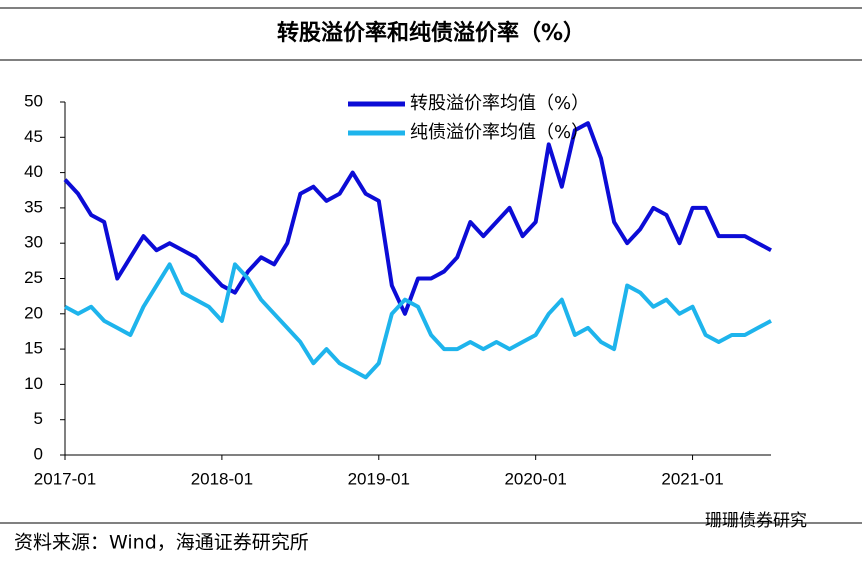 The width and height of the screenshot is (862, 563). What do you see at coordinates (692, 478) in the screenshot?
I see `x-tick-label: 2021-01` at bounding box center [692, 478].